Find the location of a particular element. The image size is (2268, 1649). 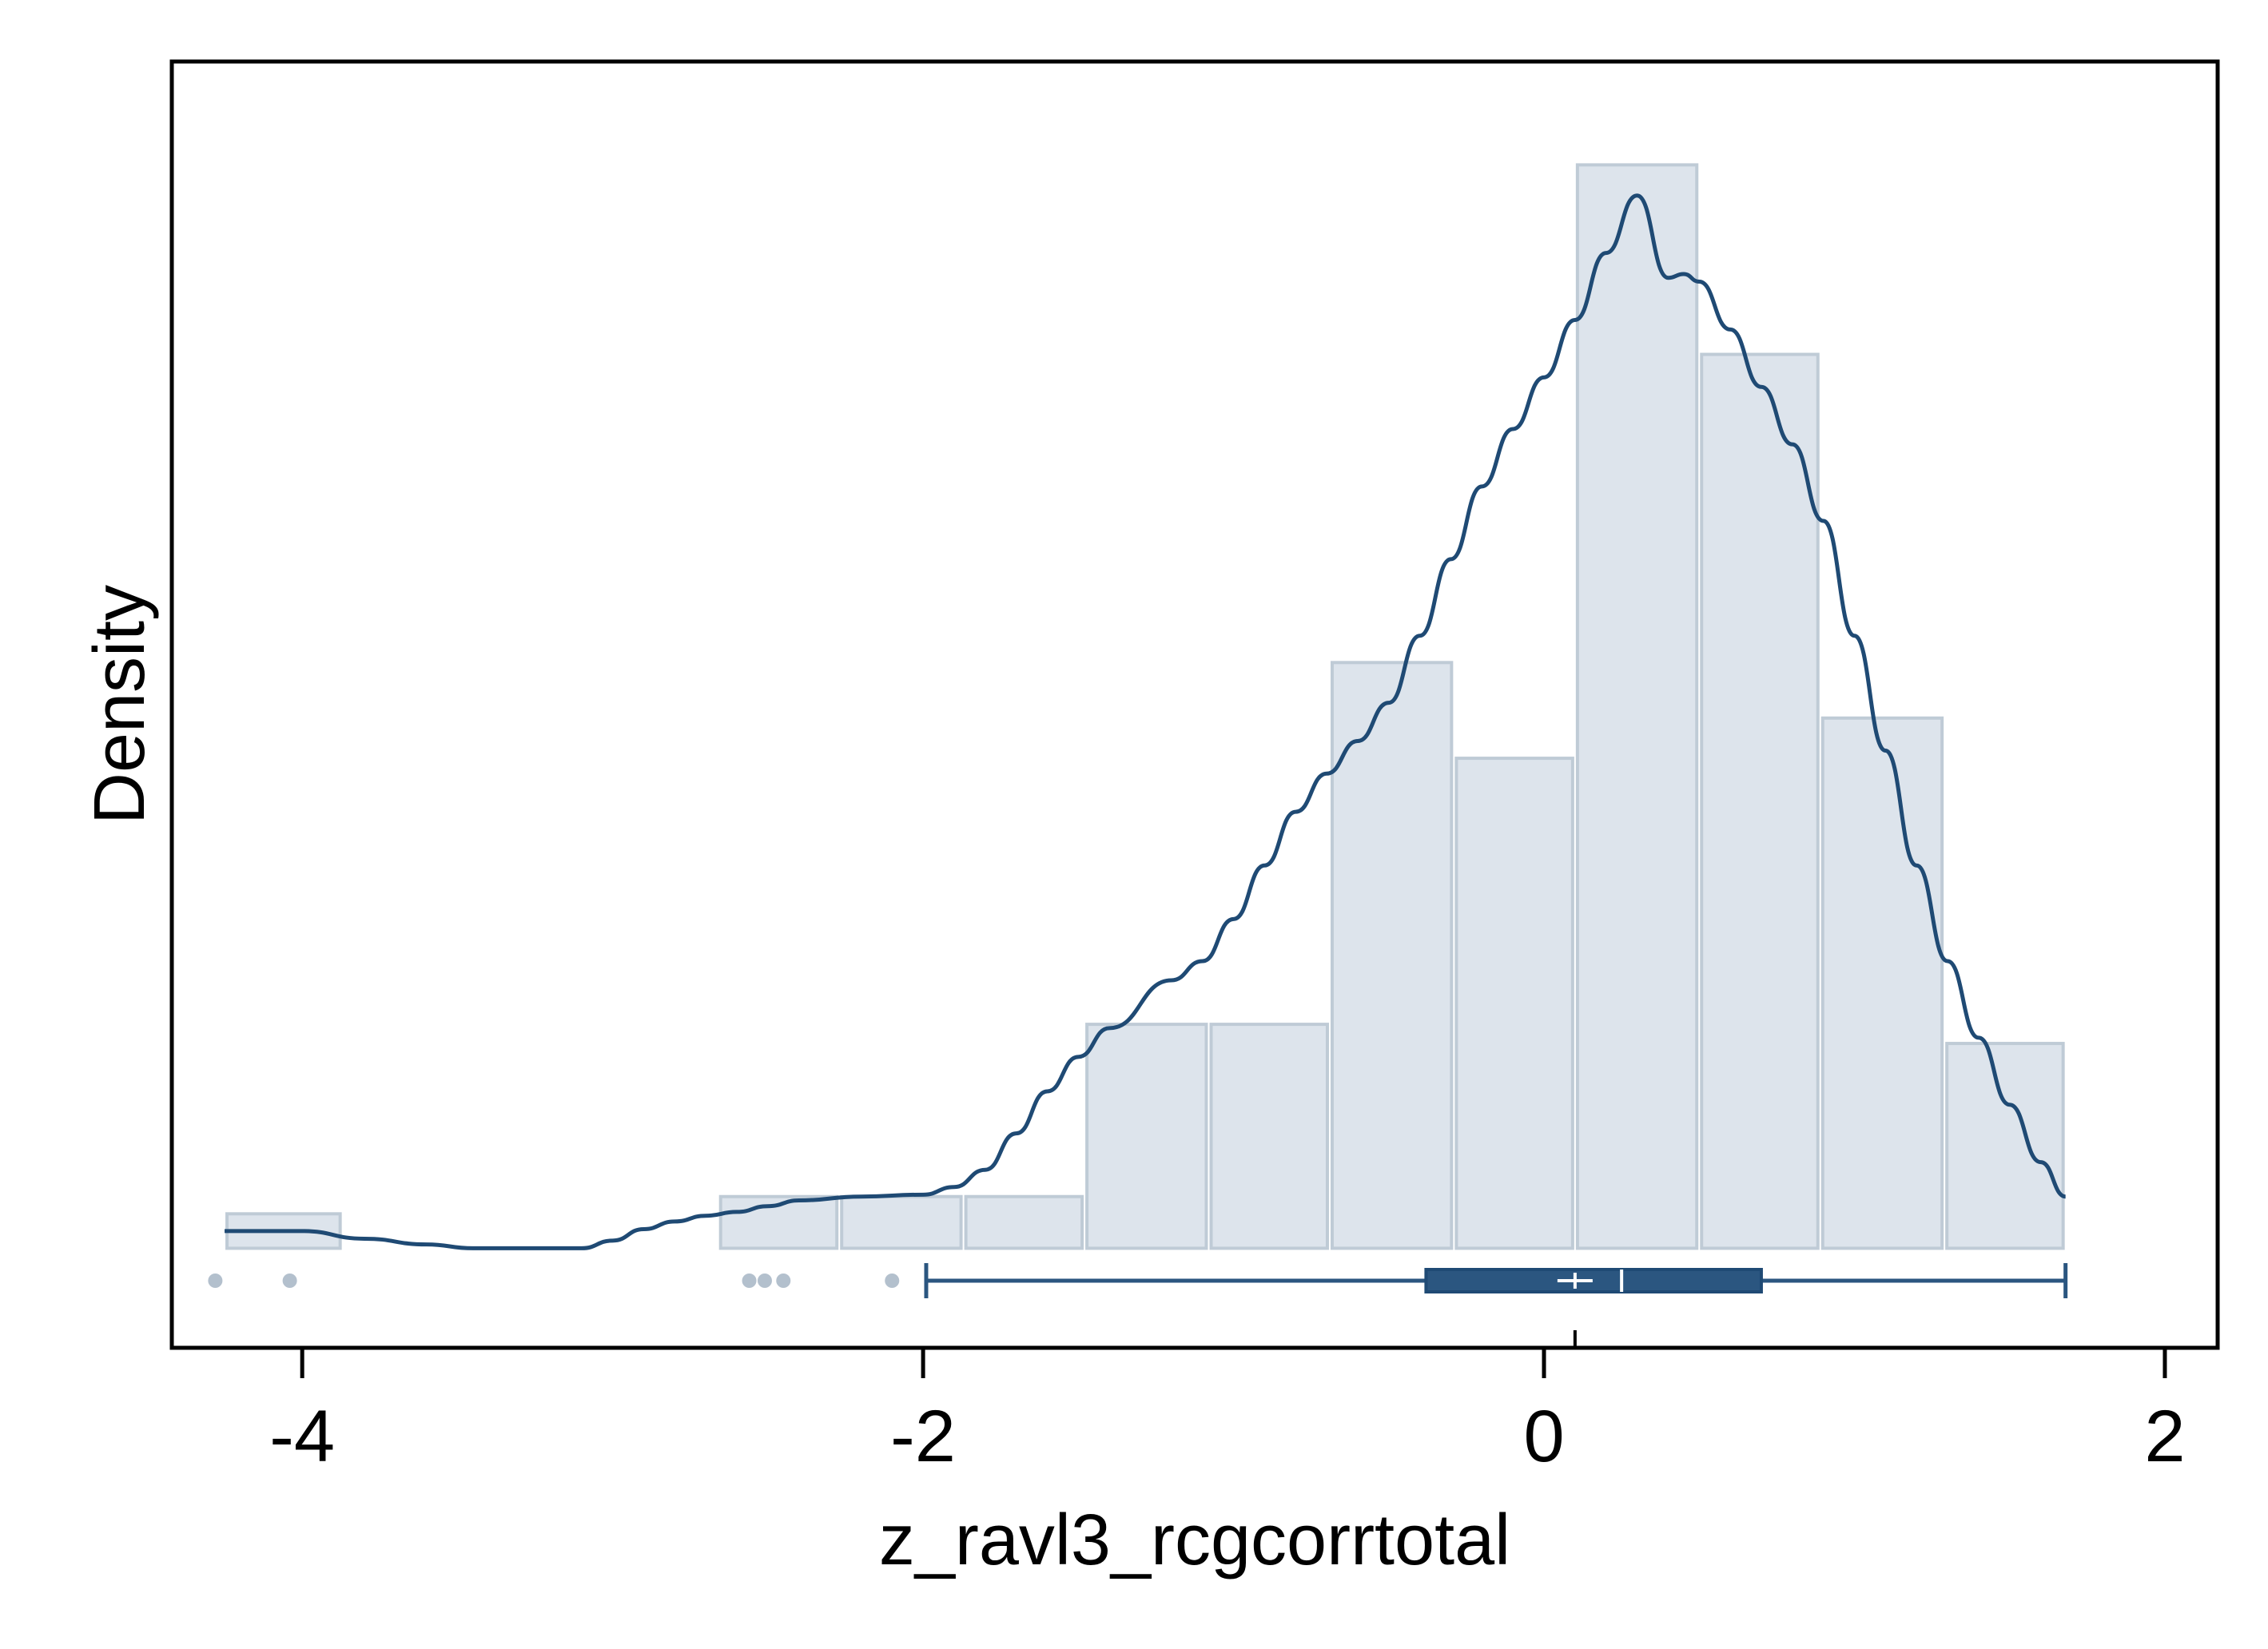

boxplot-box is located at coordinates (1593, 1280).